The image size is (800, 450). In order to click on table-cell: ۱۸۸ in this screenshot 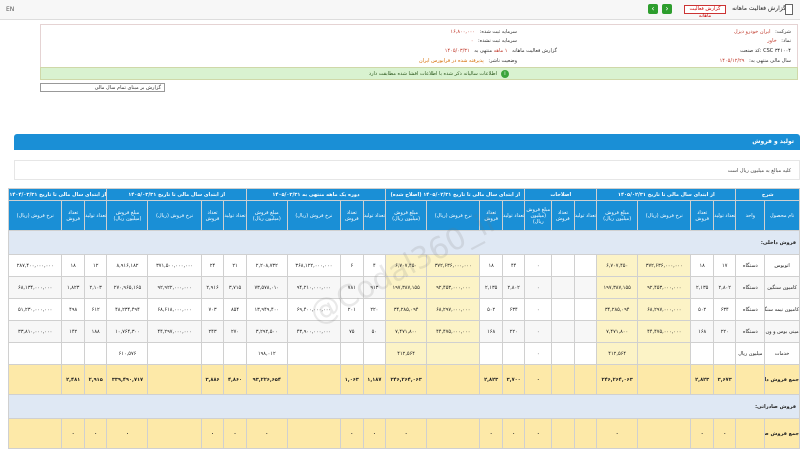, I will do `click(95, 331)`.